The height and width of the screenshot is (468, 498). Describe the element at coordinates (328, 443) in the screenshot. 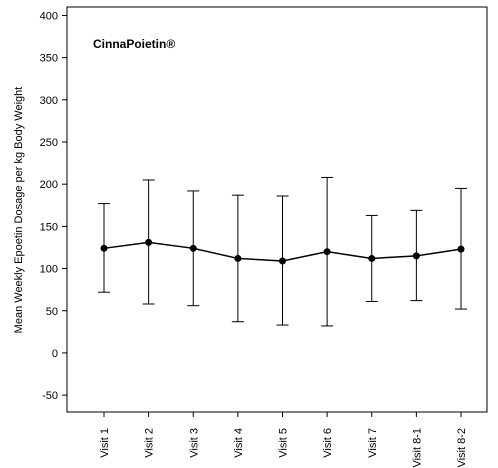

I see `x-tick-label: Visit 6` at that location.